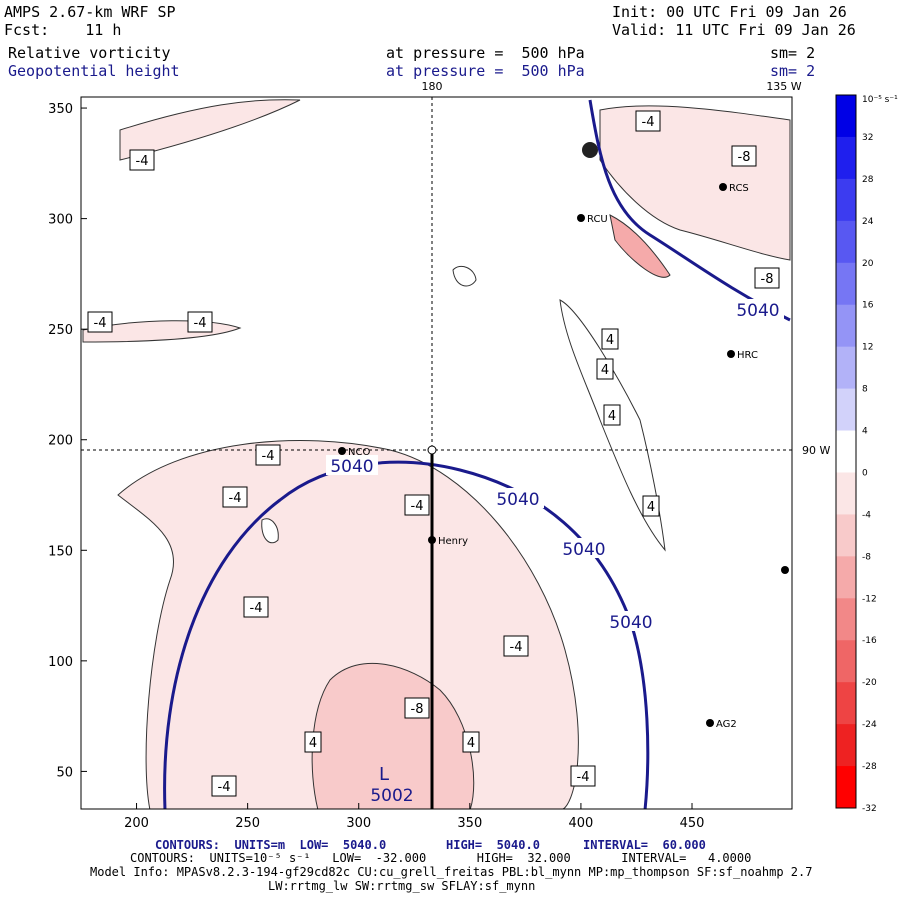 The height and width of the screenshot is (900, 900). Describe the element at coordinates (793, 53) in the screenshot. I see `field1-smooth: sm= 2` at that location.